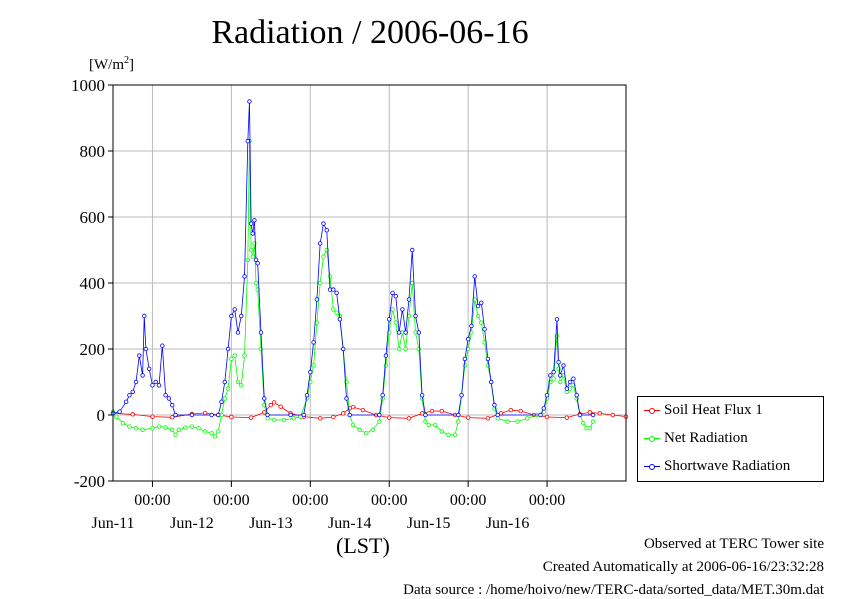 The width and height of the screenshot is (842, 599). I want to click on x-day-label: Jun-11, so click(113, 523).